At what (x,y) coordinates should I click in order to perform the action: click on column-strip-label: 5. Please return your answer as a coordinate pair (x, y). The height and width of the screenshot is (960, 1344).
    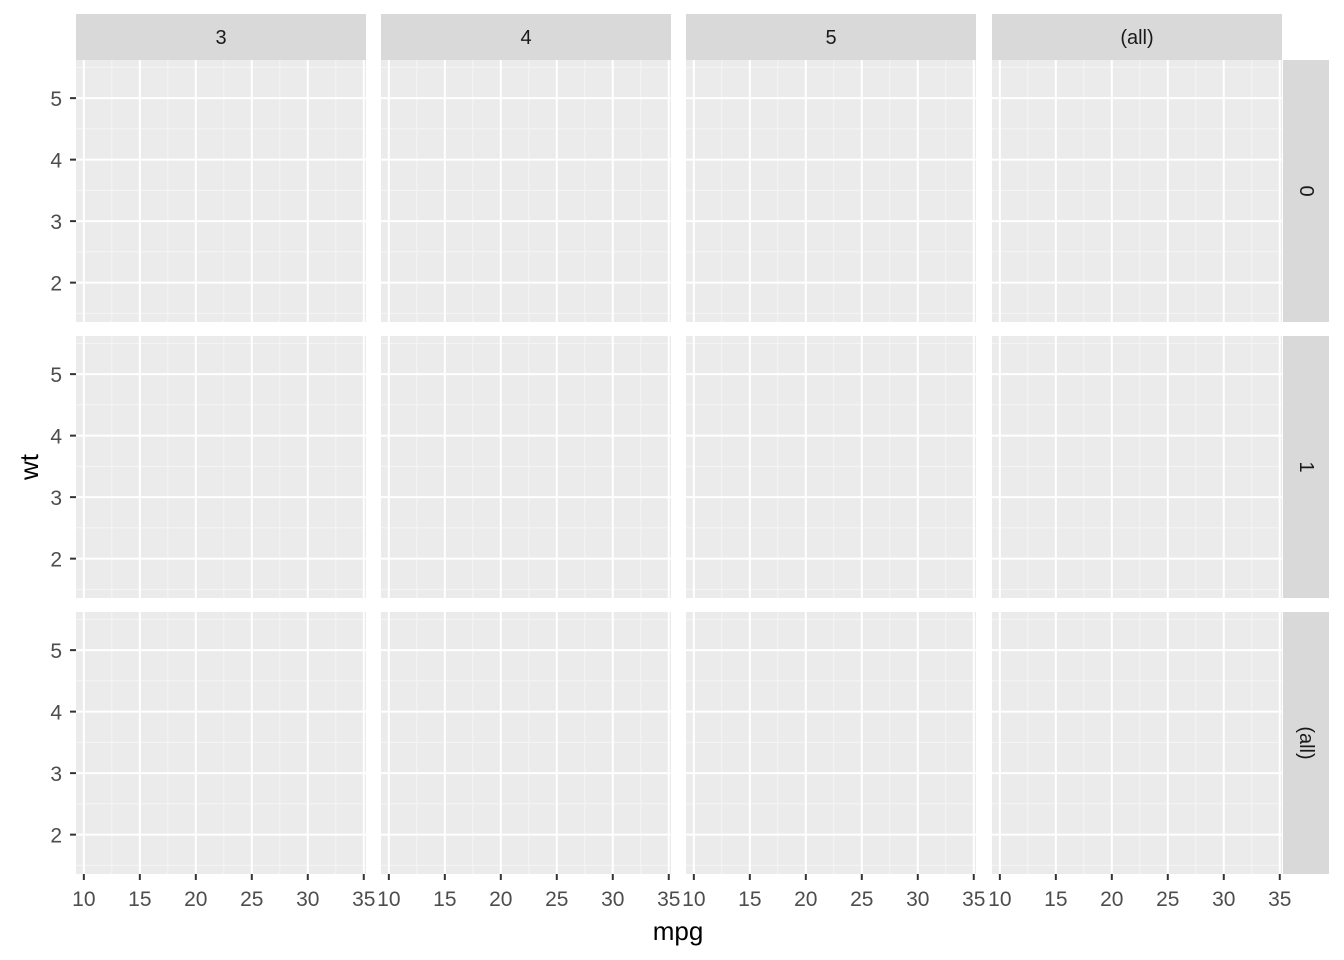
    Looking at the image, I should click on (830, 38).